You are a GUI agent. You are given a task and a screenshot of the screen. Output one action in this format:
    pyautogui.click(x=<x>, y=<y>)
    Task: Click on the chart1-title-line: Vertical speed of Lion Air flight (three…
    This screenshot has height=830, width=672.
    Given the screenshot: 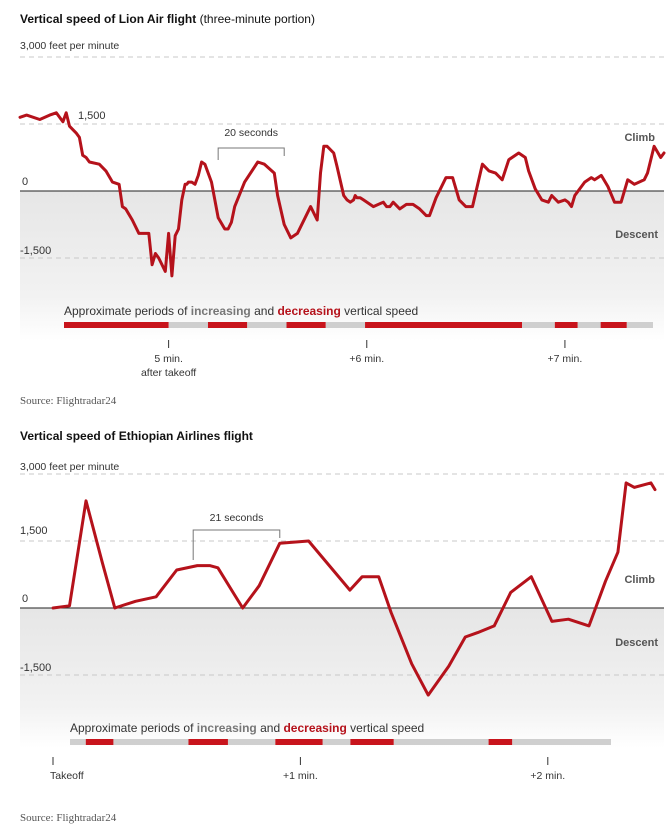 What is the action you would take?
    pyautogui.click(x=167, y=19)
    